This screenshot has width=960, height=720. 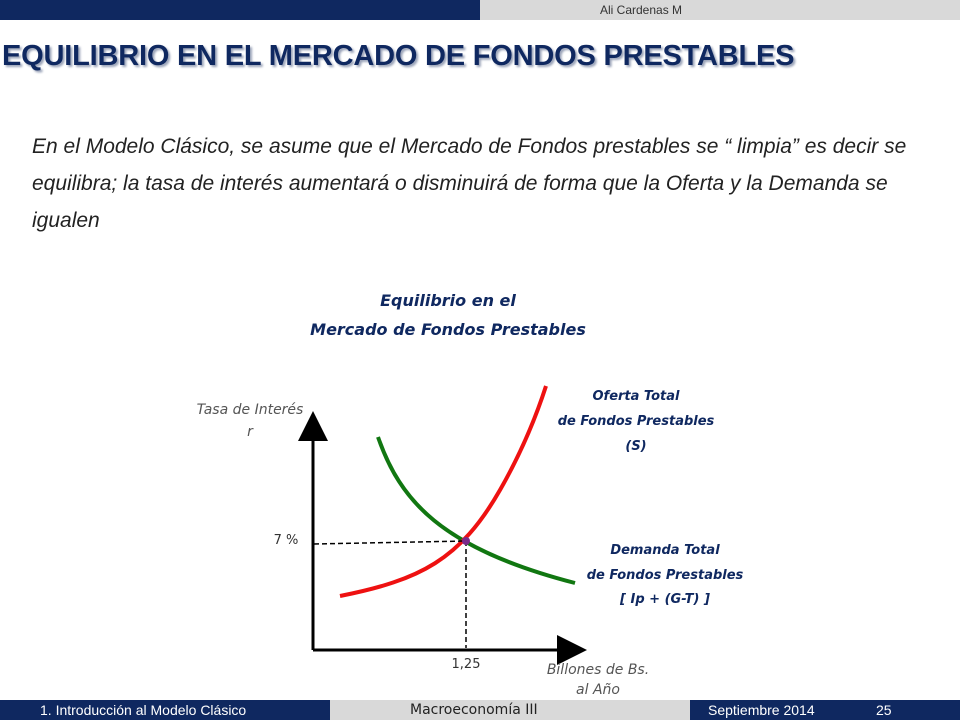 What do you see at coordinates (635, 446) in the screenshot?
I see `supply-label-line3: (S)` at bounding box center [635, 446].